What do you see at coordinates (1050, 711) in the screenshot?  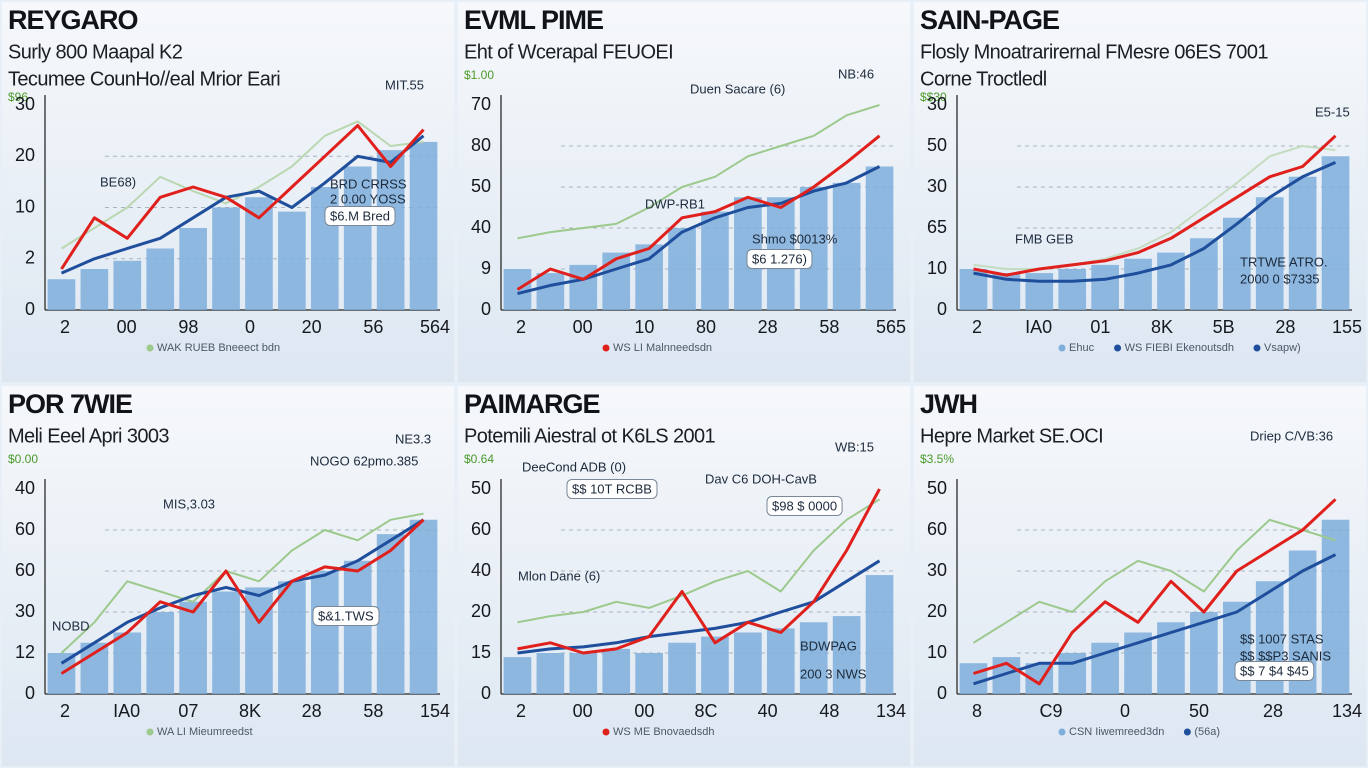 I see `x-tick-label: C9` at bounding box center [1050, 711].